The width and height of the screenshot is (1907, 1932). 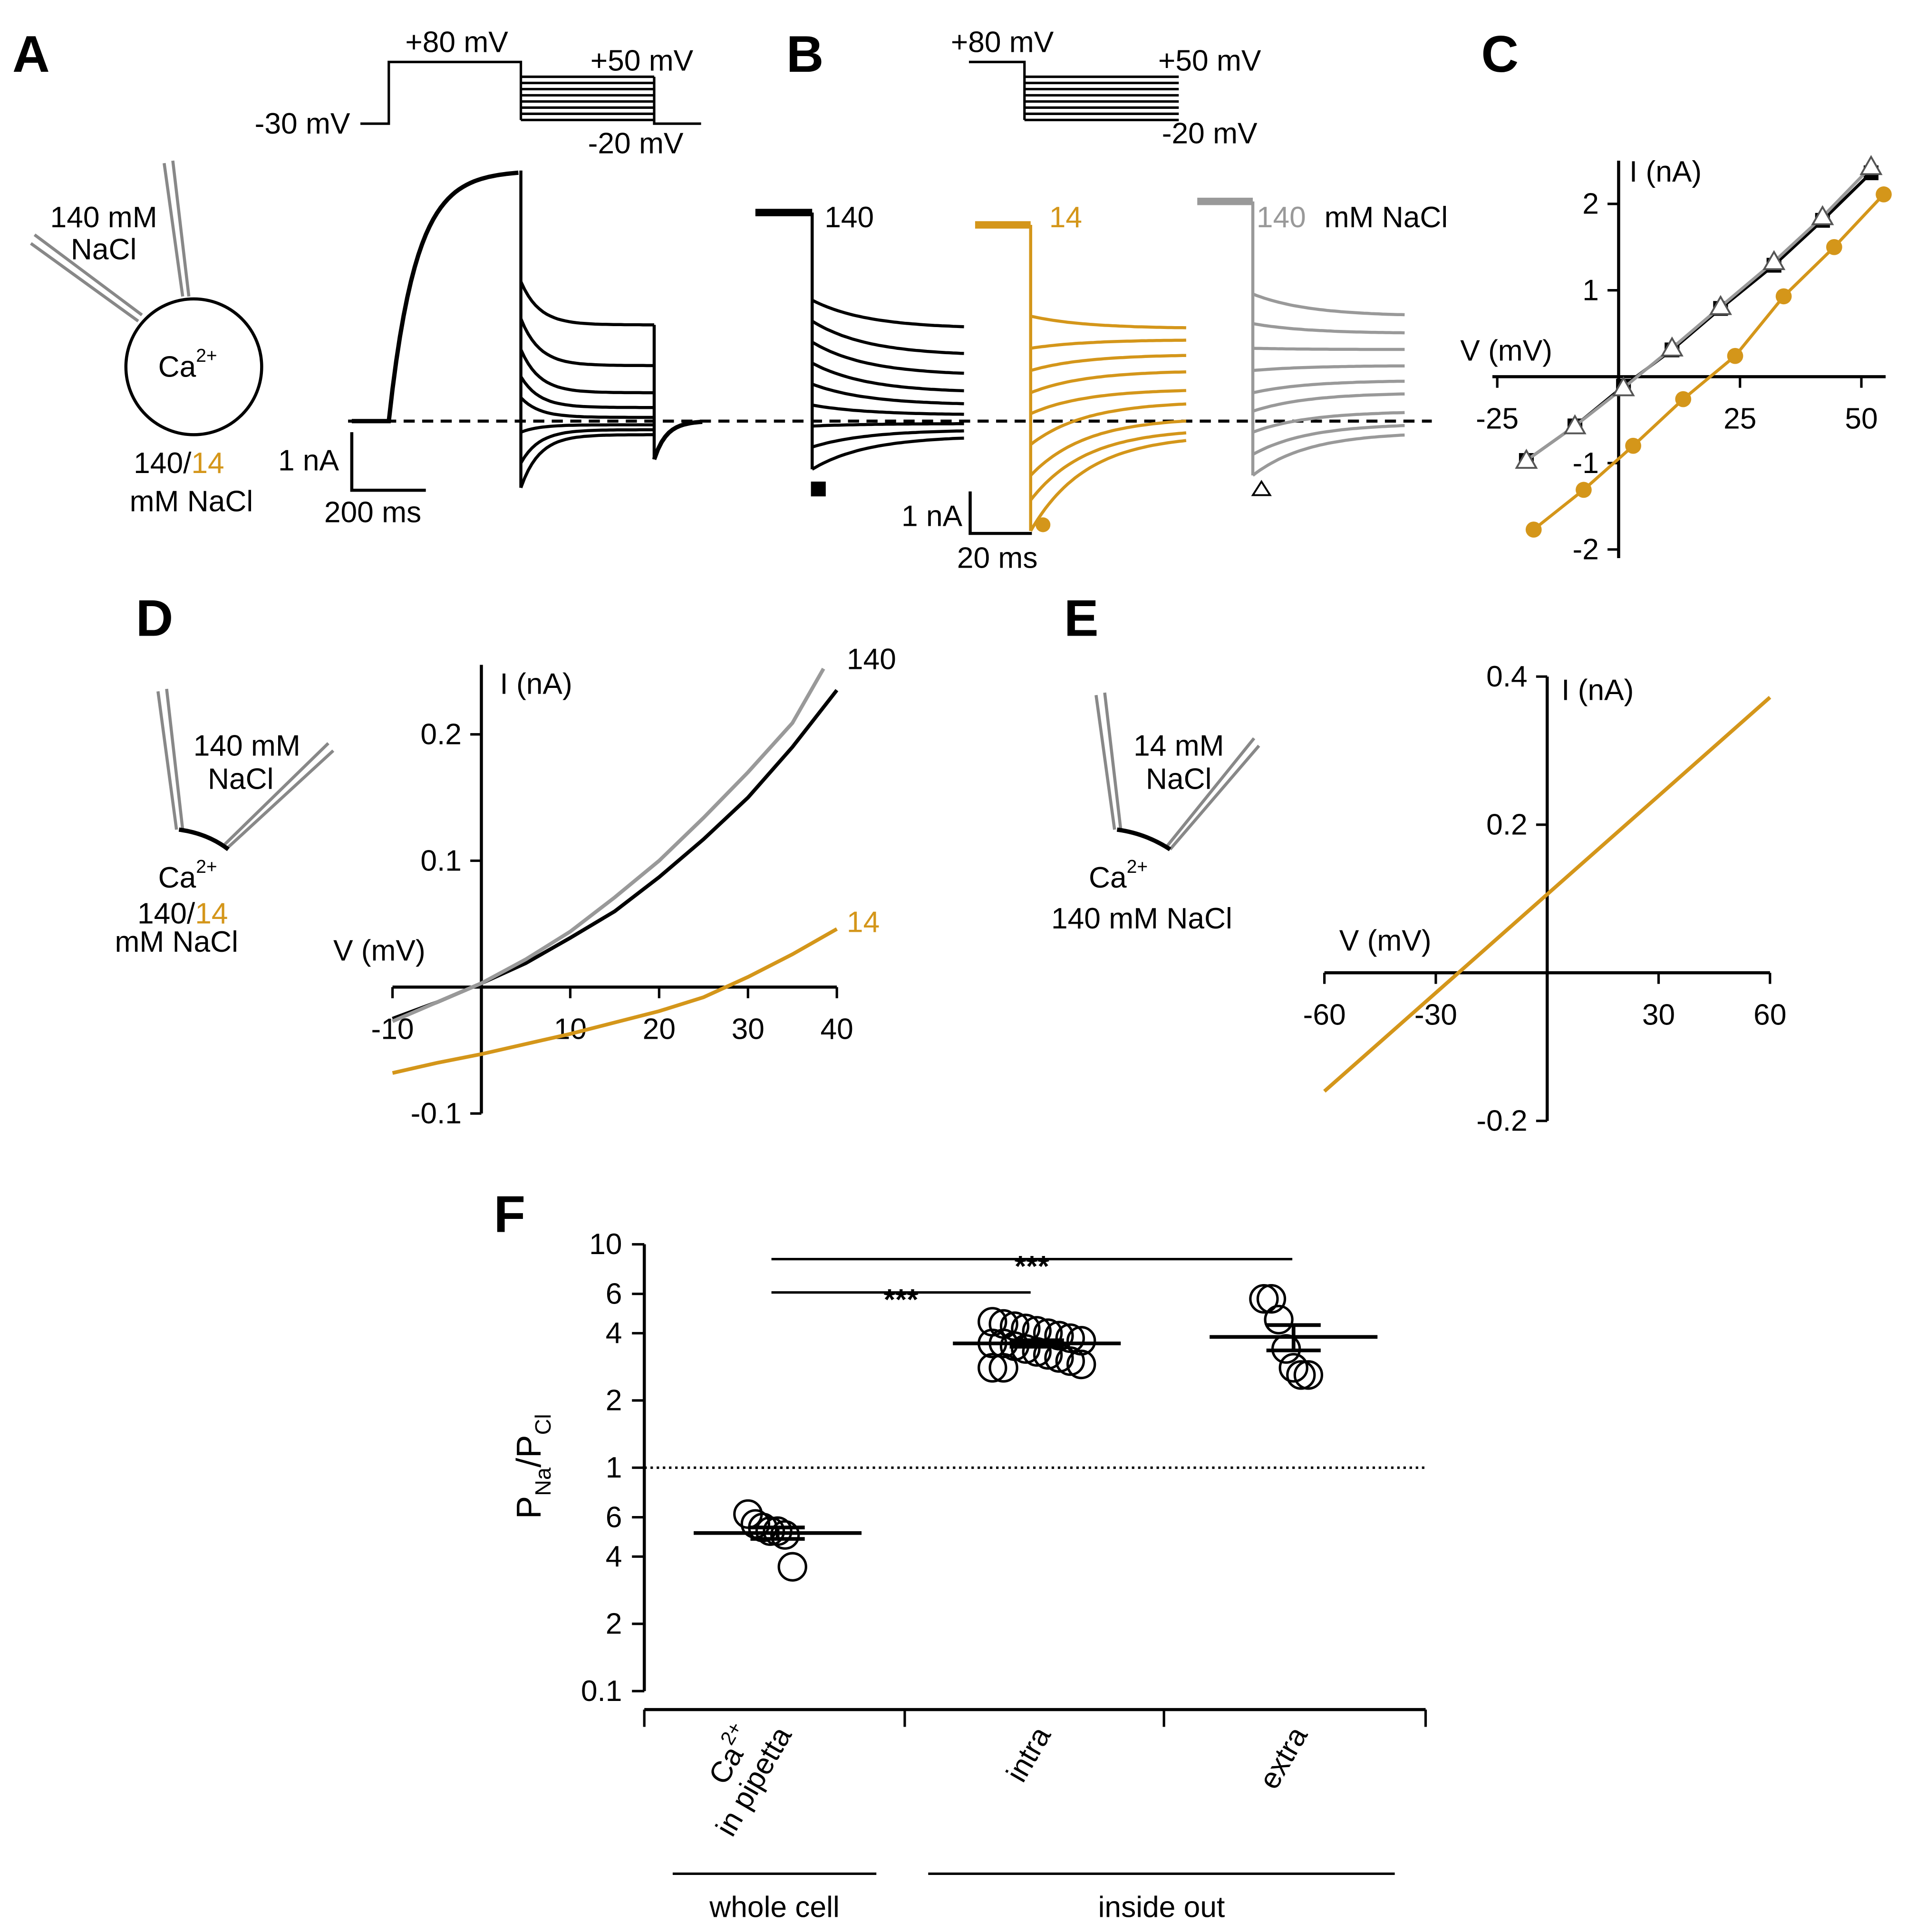 What do you see at coordinates (1658, 1014) in the screenshot?
I see `x-tick-label: 30` at bounding box center [1658, 1014].